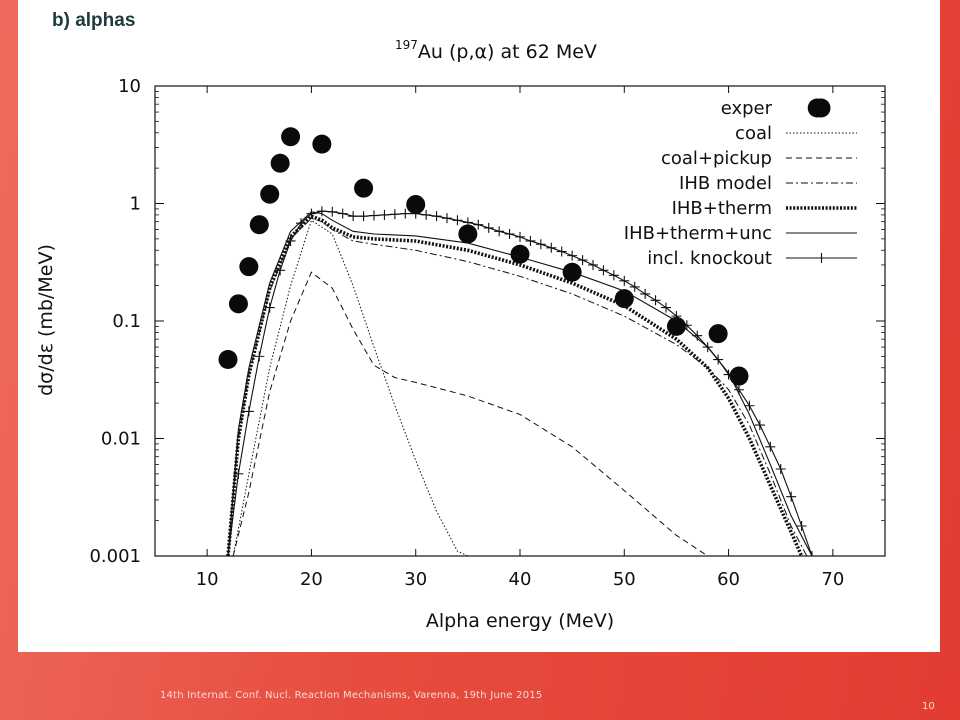 The height and width of the screenshot is (720, 960). Describe the element at coordinates (126, 321) in the screenshot. I see `y-tick-label: 0.1` at that location.